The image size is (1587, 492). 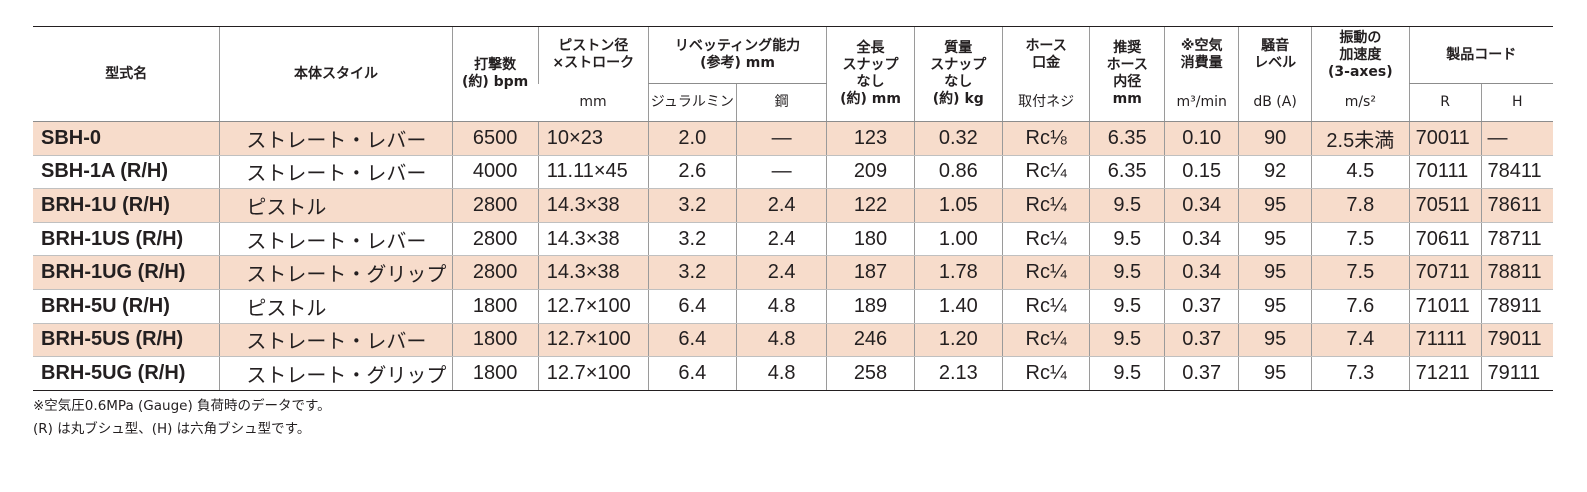 I want to click on cell-duralumin: 2.6, so click(x=692, y=172).